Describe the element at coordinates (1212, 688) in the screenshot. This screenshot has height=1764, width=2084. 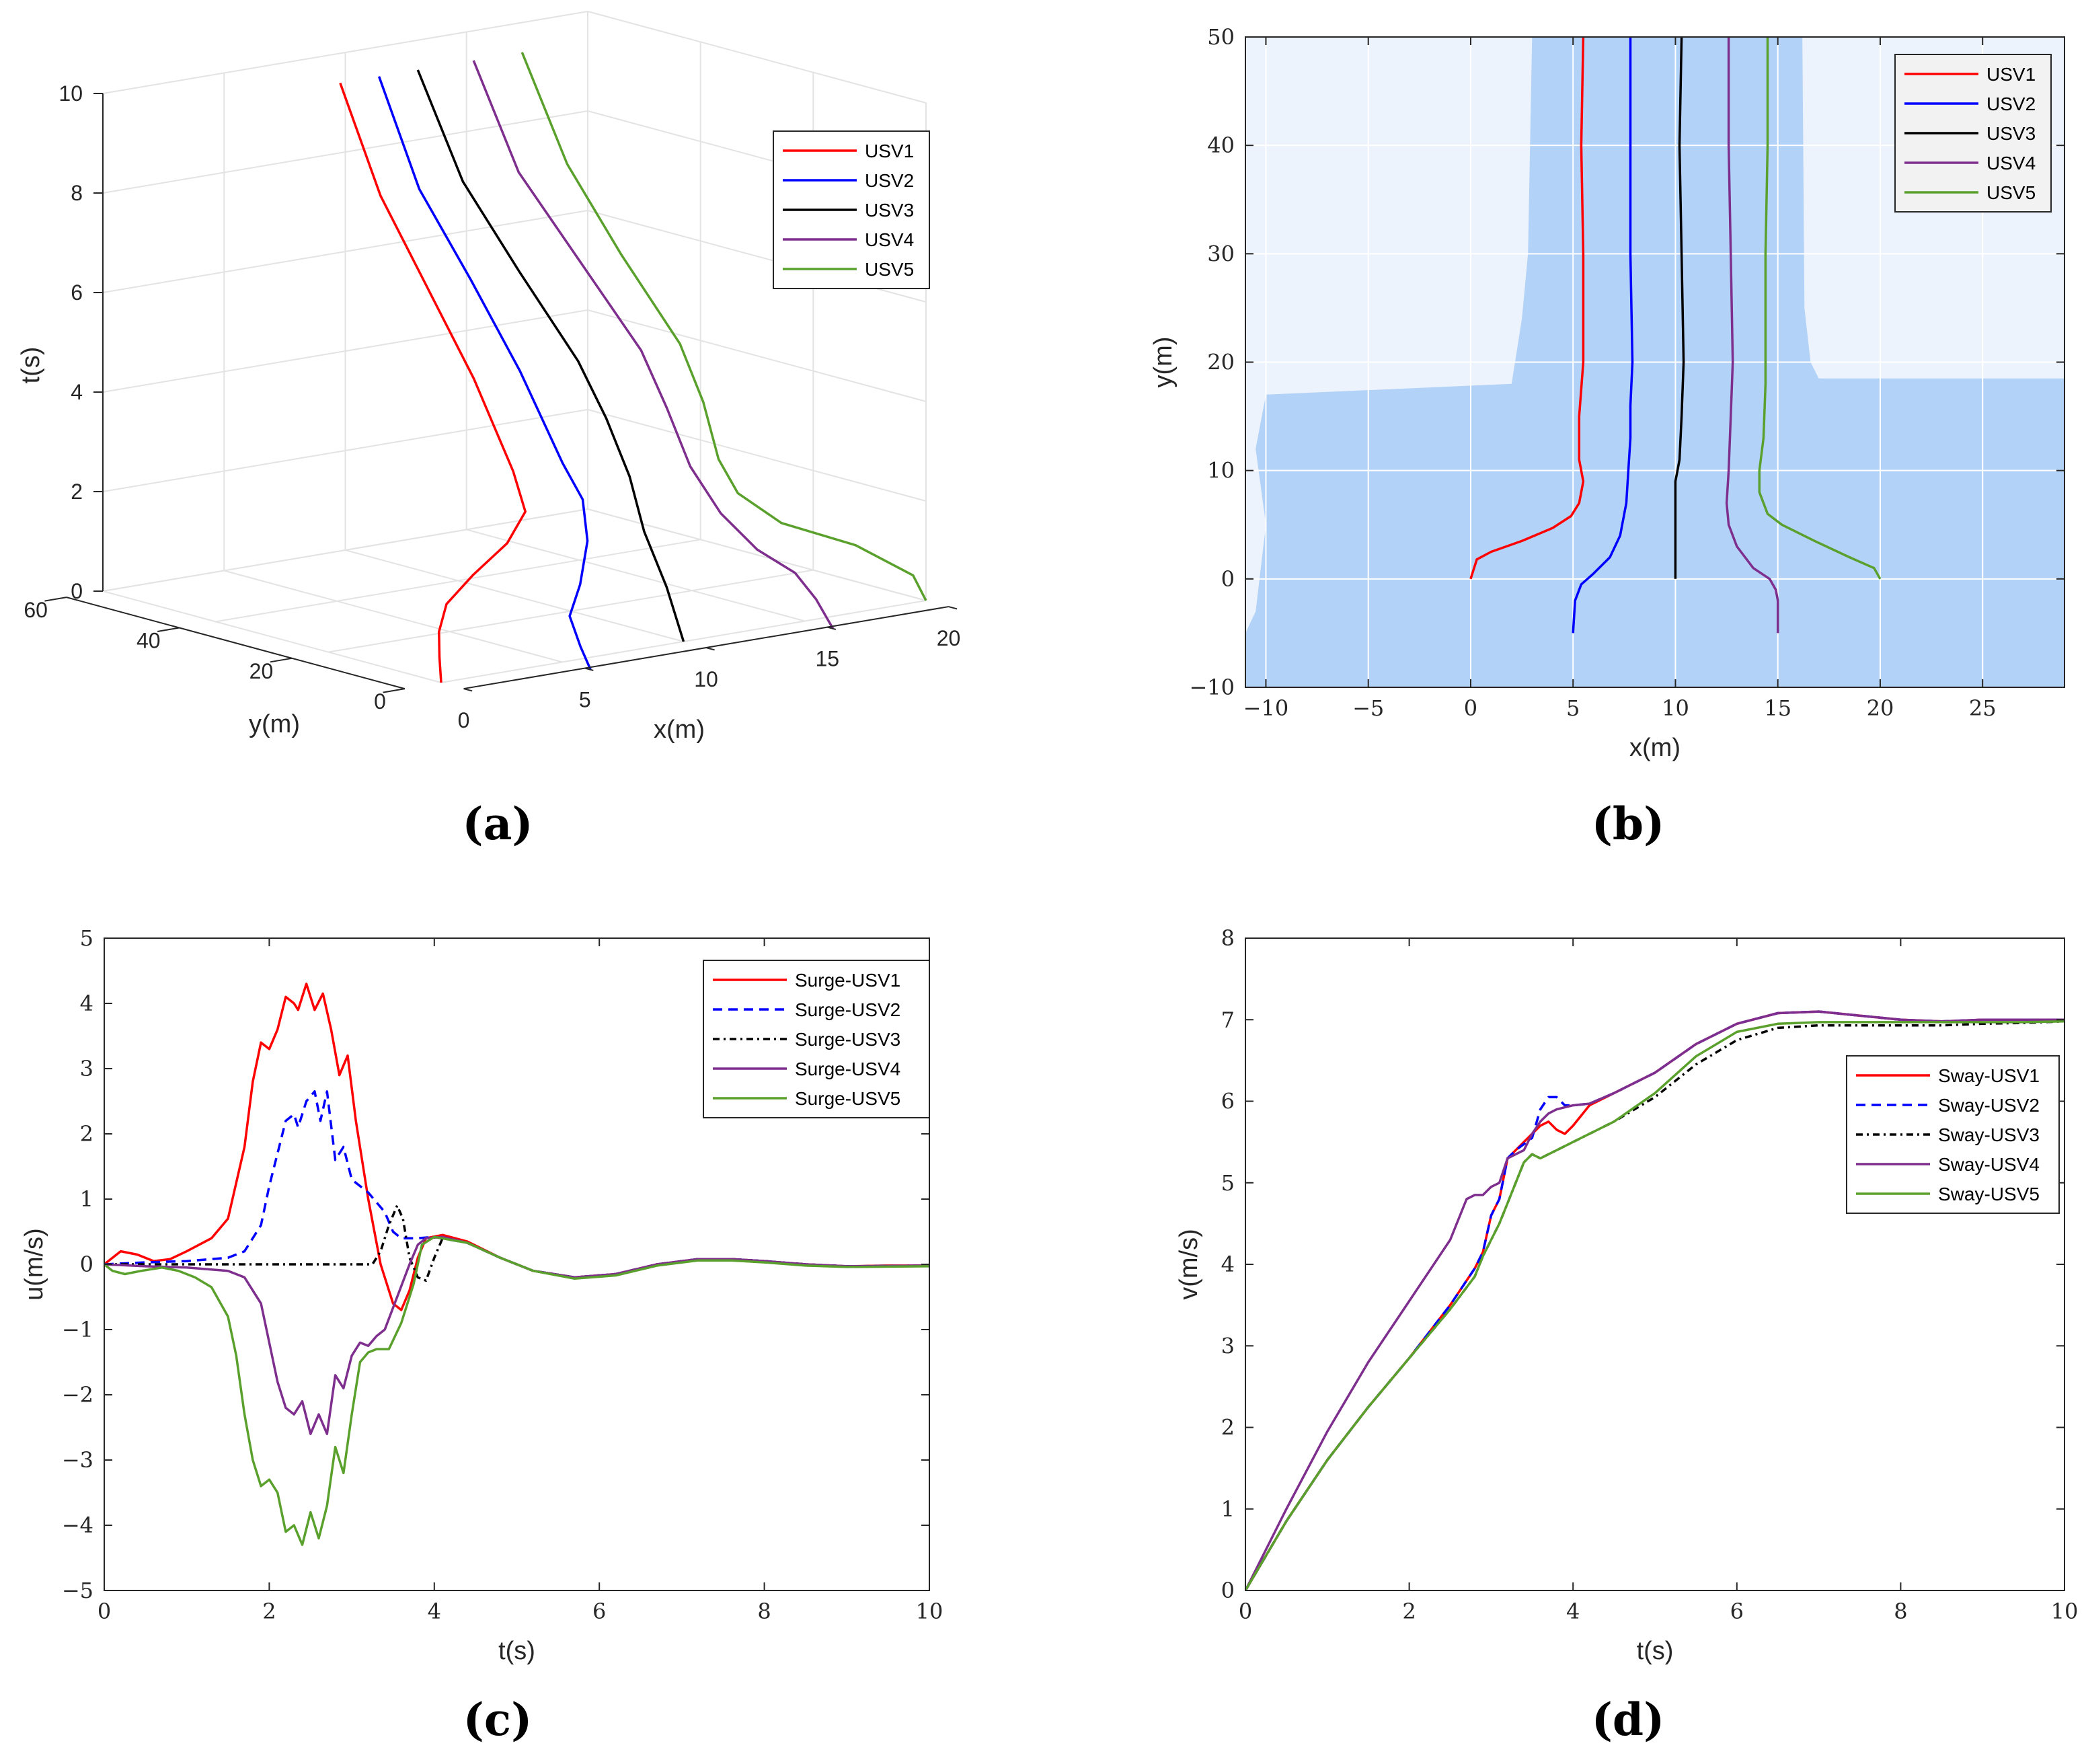
I see `y-tick-label: −10` at that location.